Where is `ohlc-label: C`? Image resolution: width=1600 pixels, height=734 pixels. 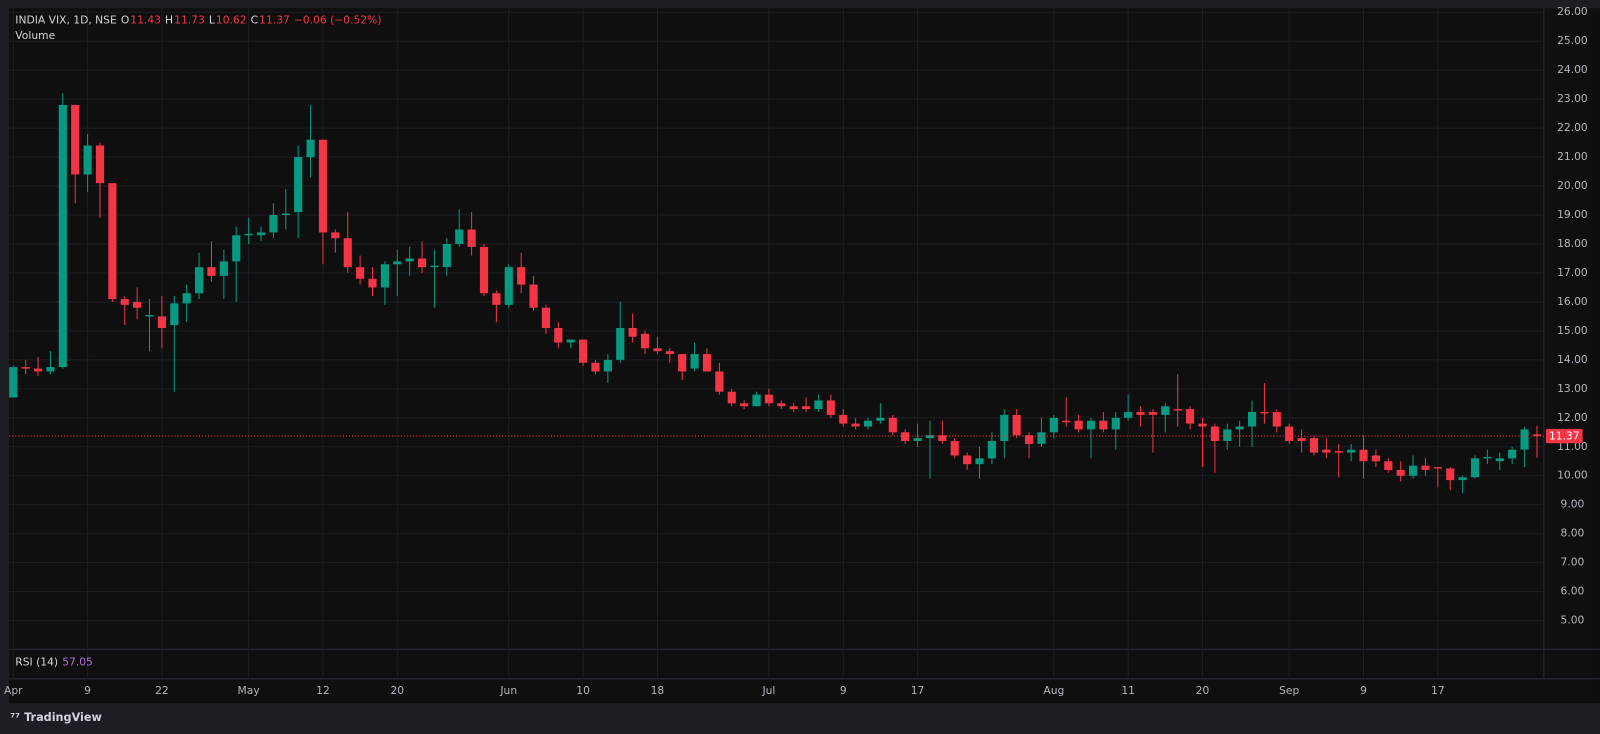
ohlc-label: C is located at coordinates (254, 20).